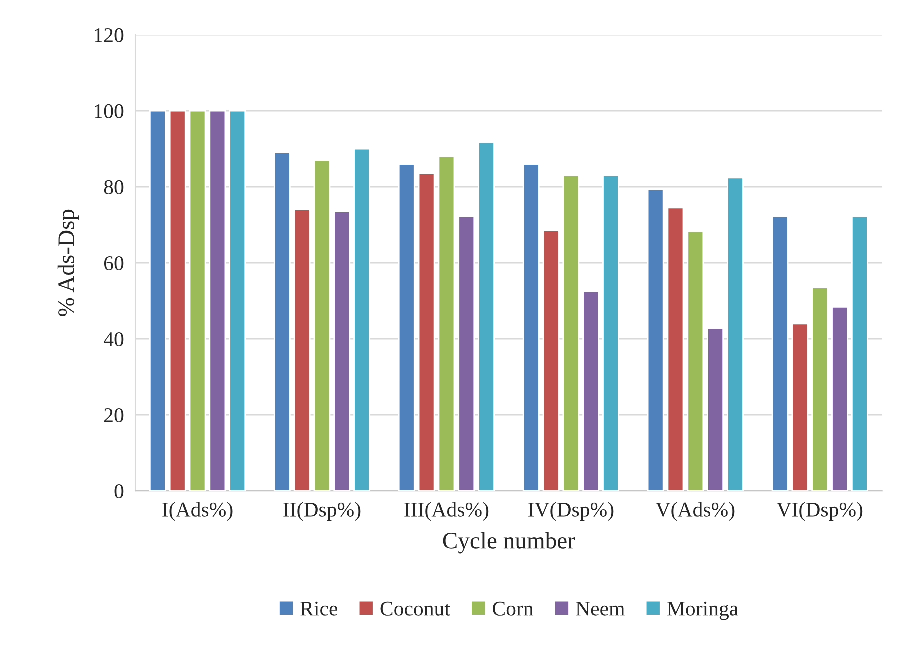 The height and width of the screenshot is (661, 922). I want to click on y-tick-label: 120, so click(109, 35).